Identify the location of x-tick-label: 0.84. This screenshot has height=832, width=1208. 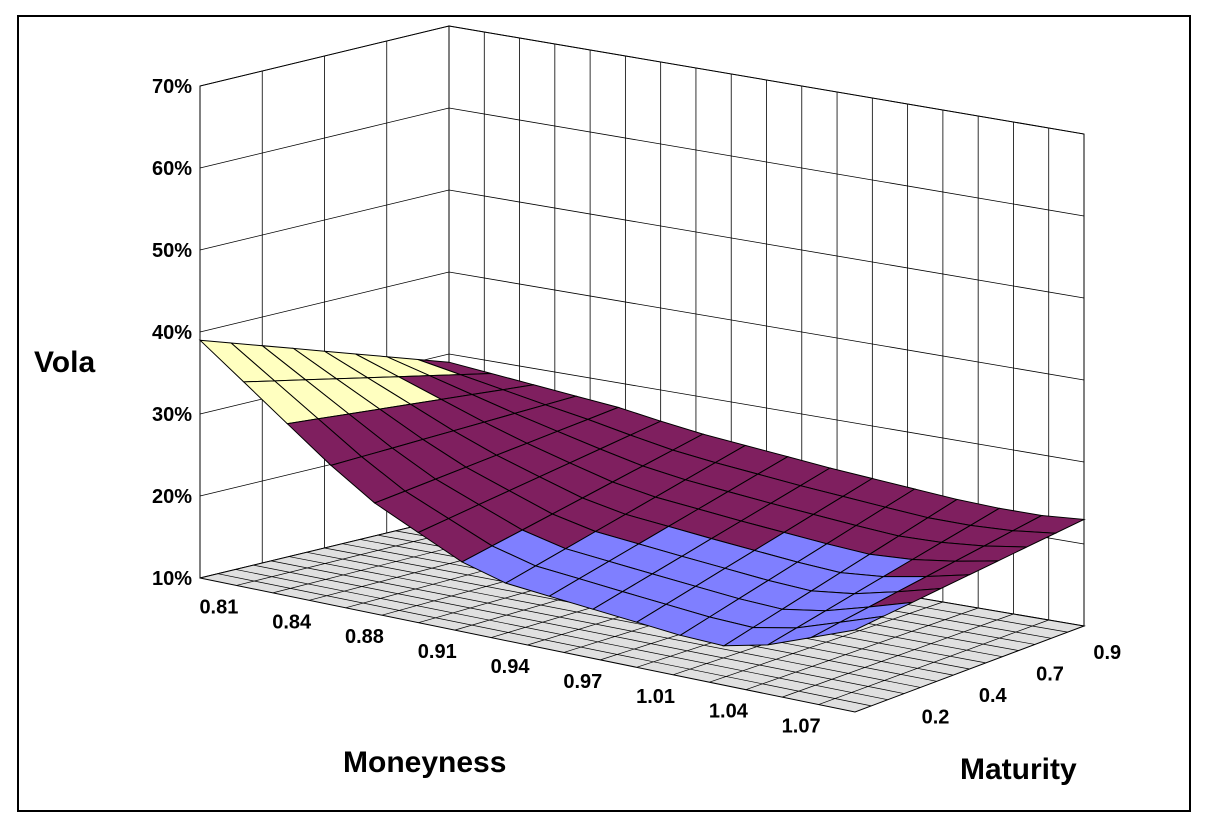
(292, 622).